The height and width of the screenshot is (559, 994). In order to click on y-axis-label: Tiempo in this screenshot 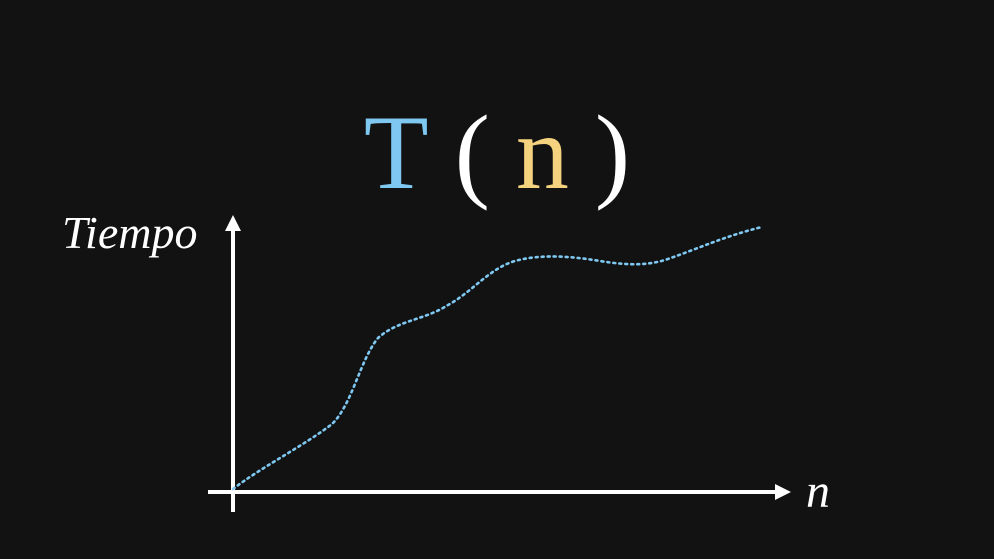, I will do `click(130, 232)`.